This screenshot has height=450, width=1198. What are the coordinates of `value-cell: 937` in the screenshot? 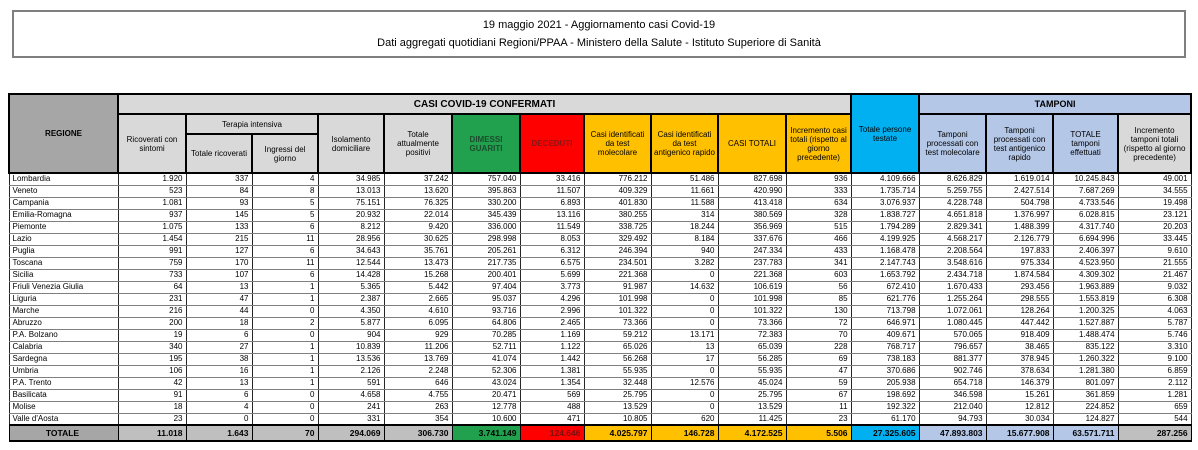 It's located at (152, 215).